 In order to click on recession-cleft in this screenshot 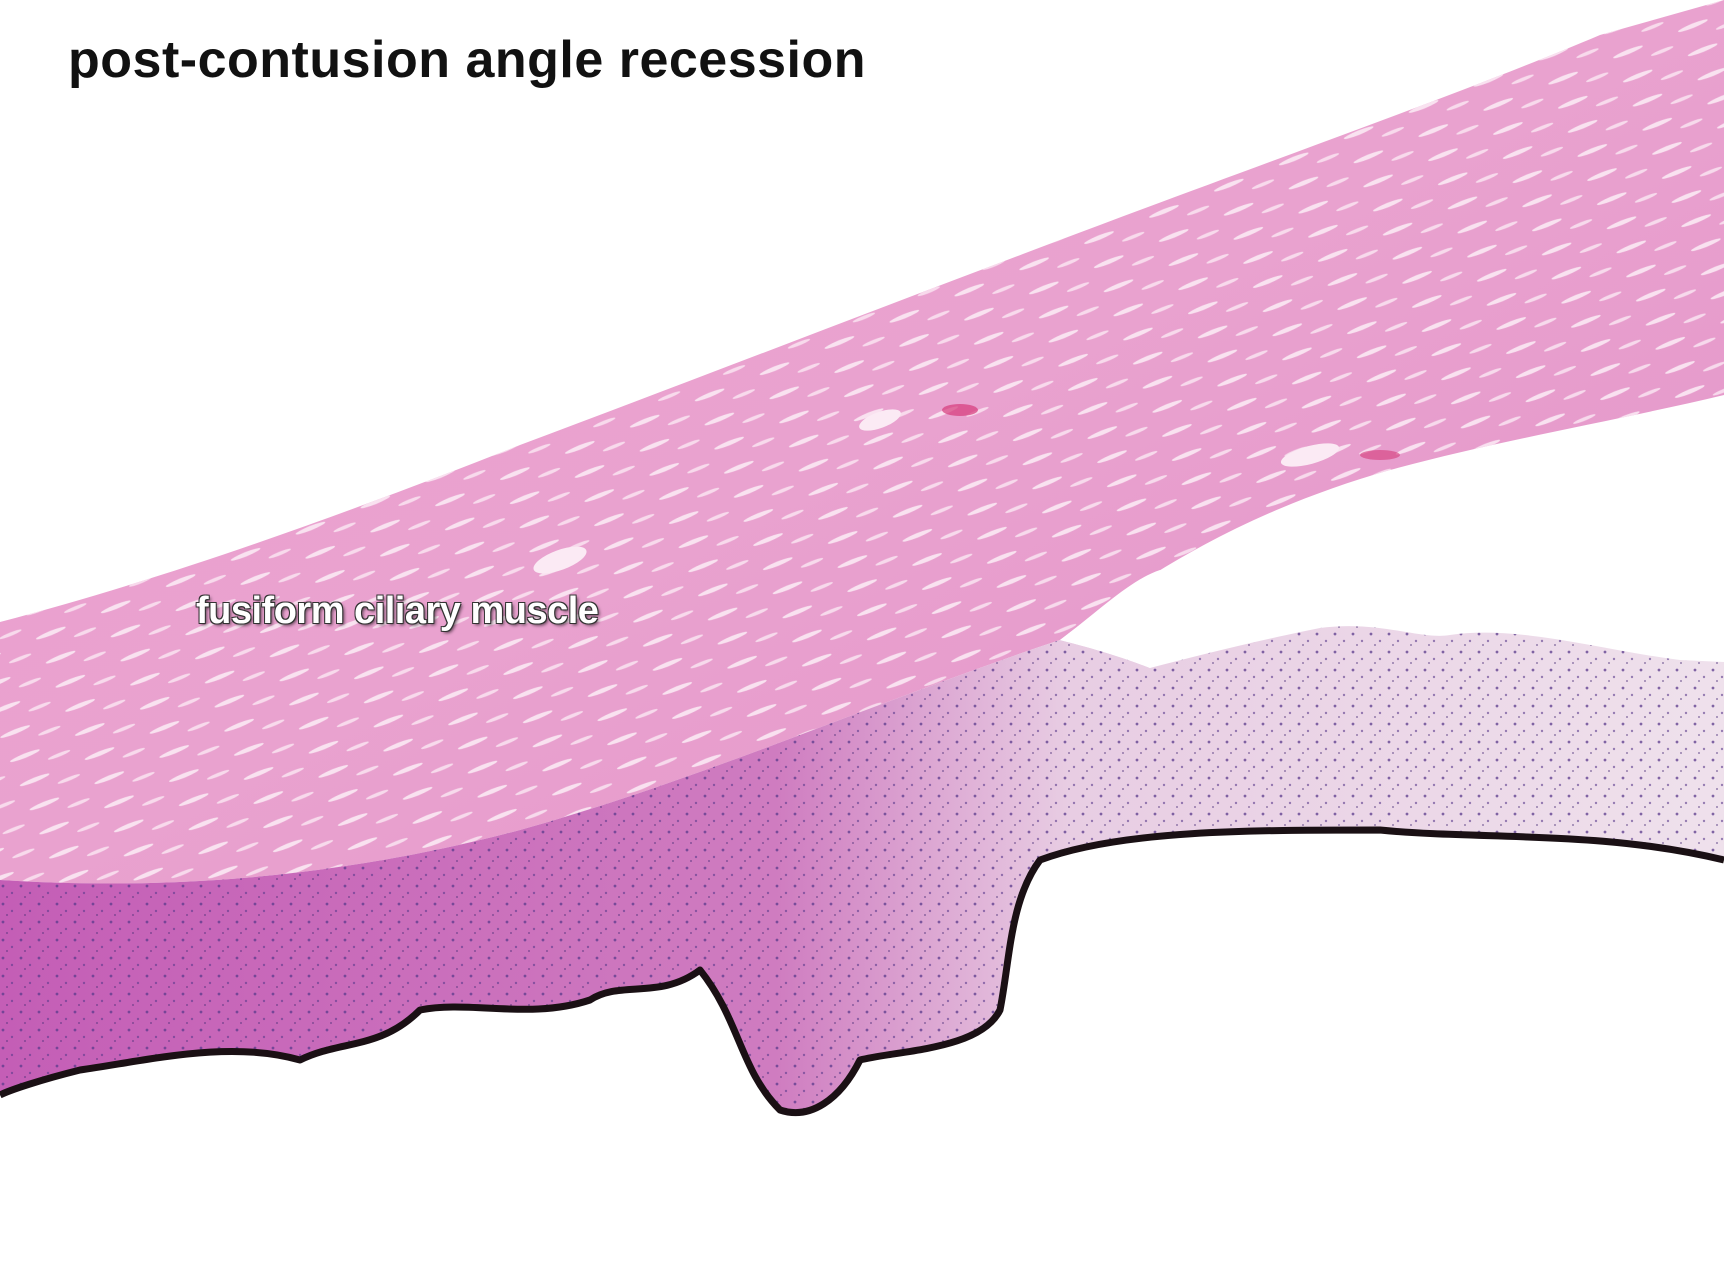, I will do `click(1120, 619)`.